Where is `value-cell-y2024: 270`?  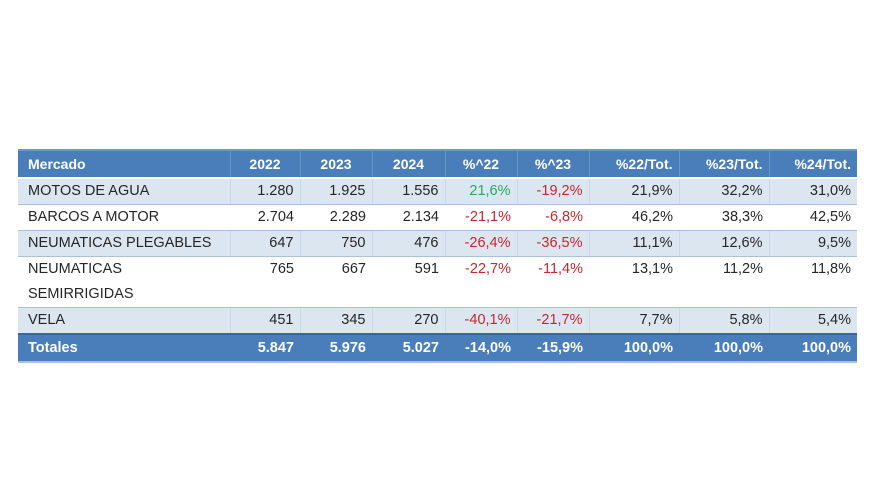
value-cell-y2024: 270 is located at coordinates (408, 321).